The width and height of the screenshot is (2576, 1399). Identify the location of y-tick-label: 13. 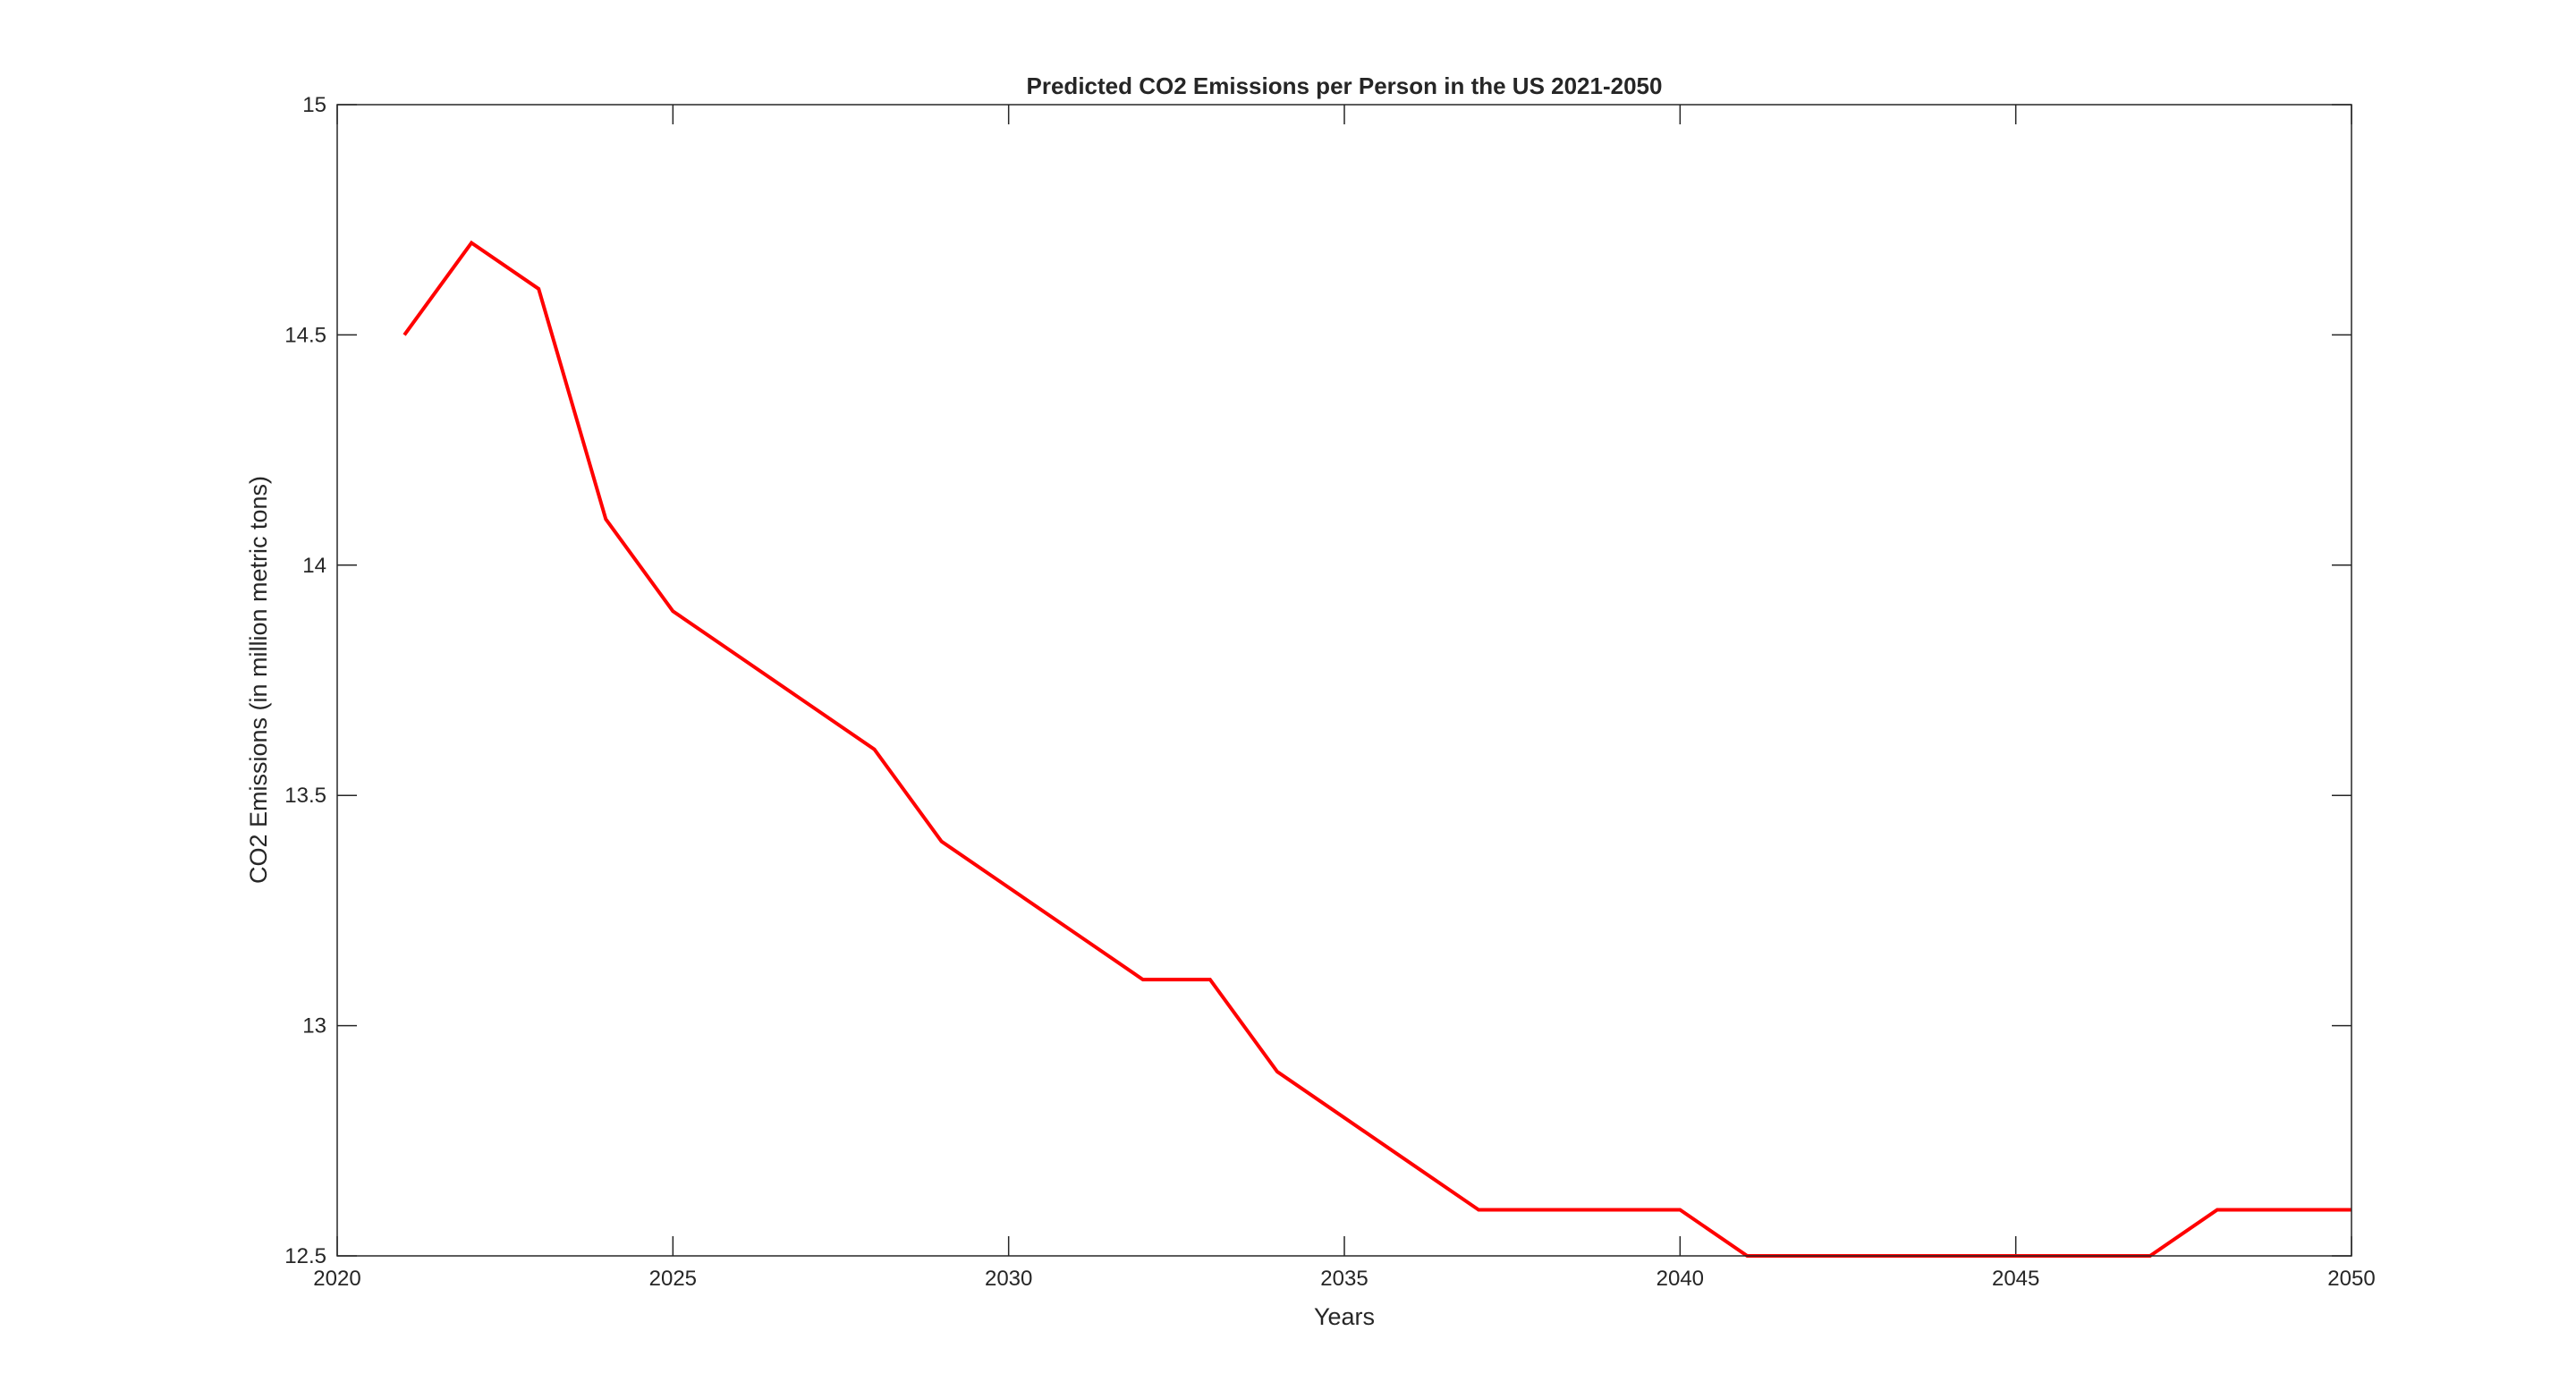
(314, 1026).